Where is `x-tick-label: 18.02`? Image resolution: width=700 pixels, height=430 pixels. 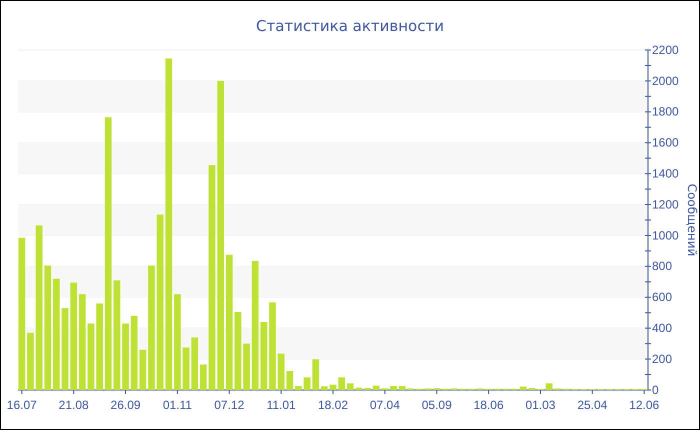 x-tick-label: 18.02 is located at coordinates (333, 405).